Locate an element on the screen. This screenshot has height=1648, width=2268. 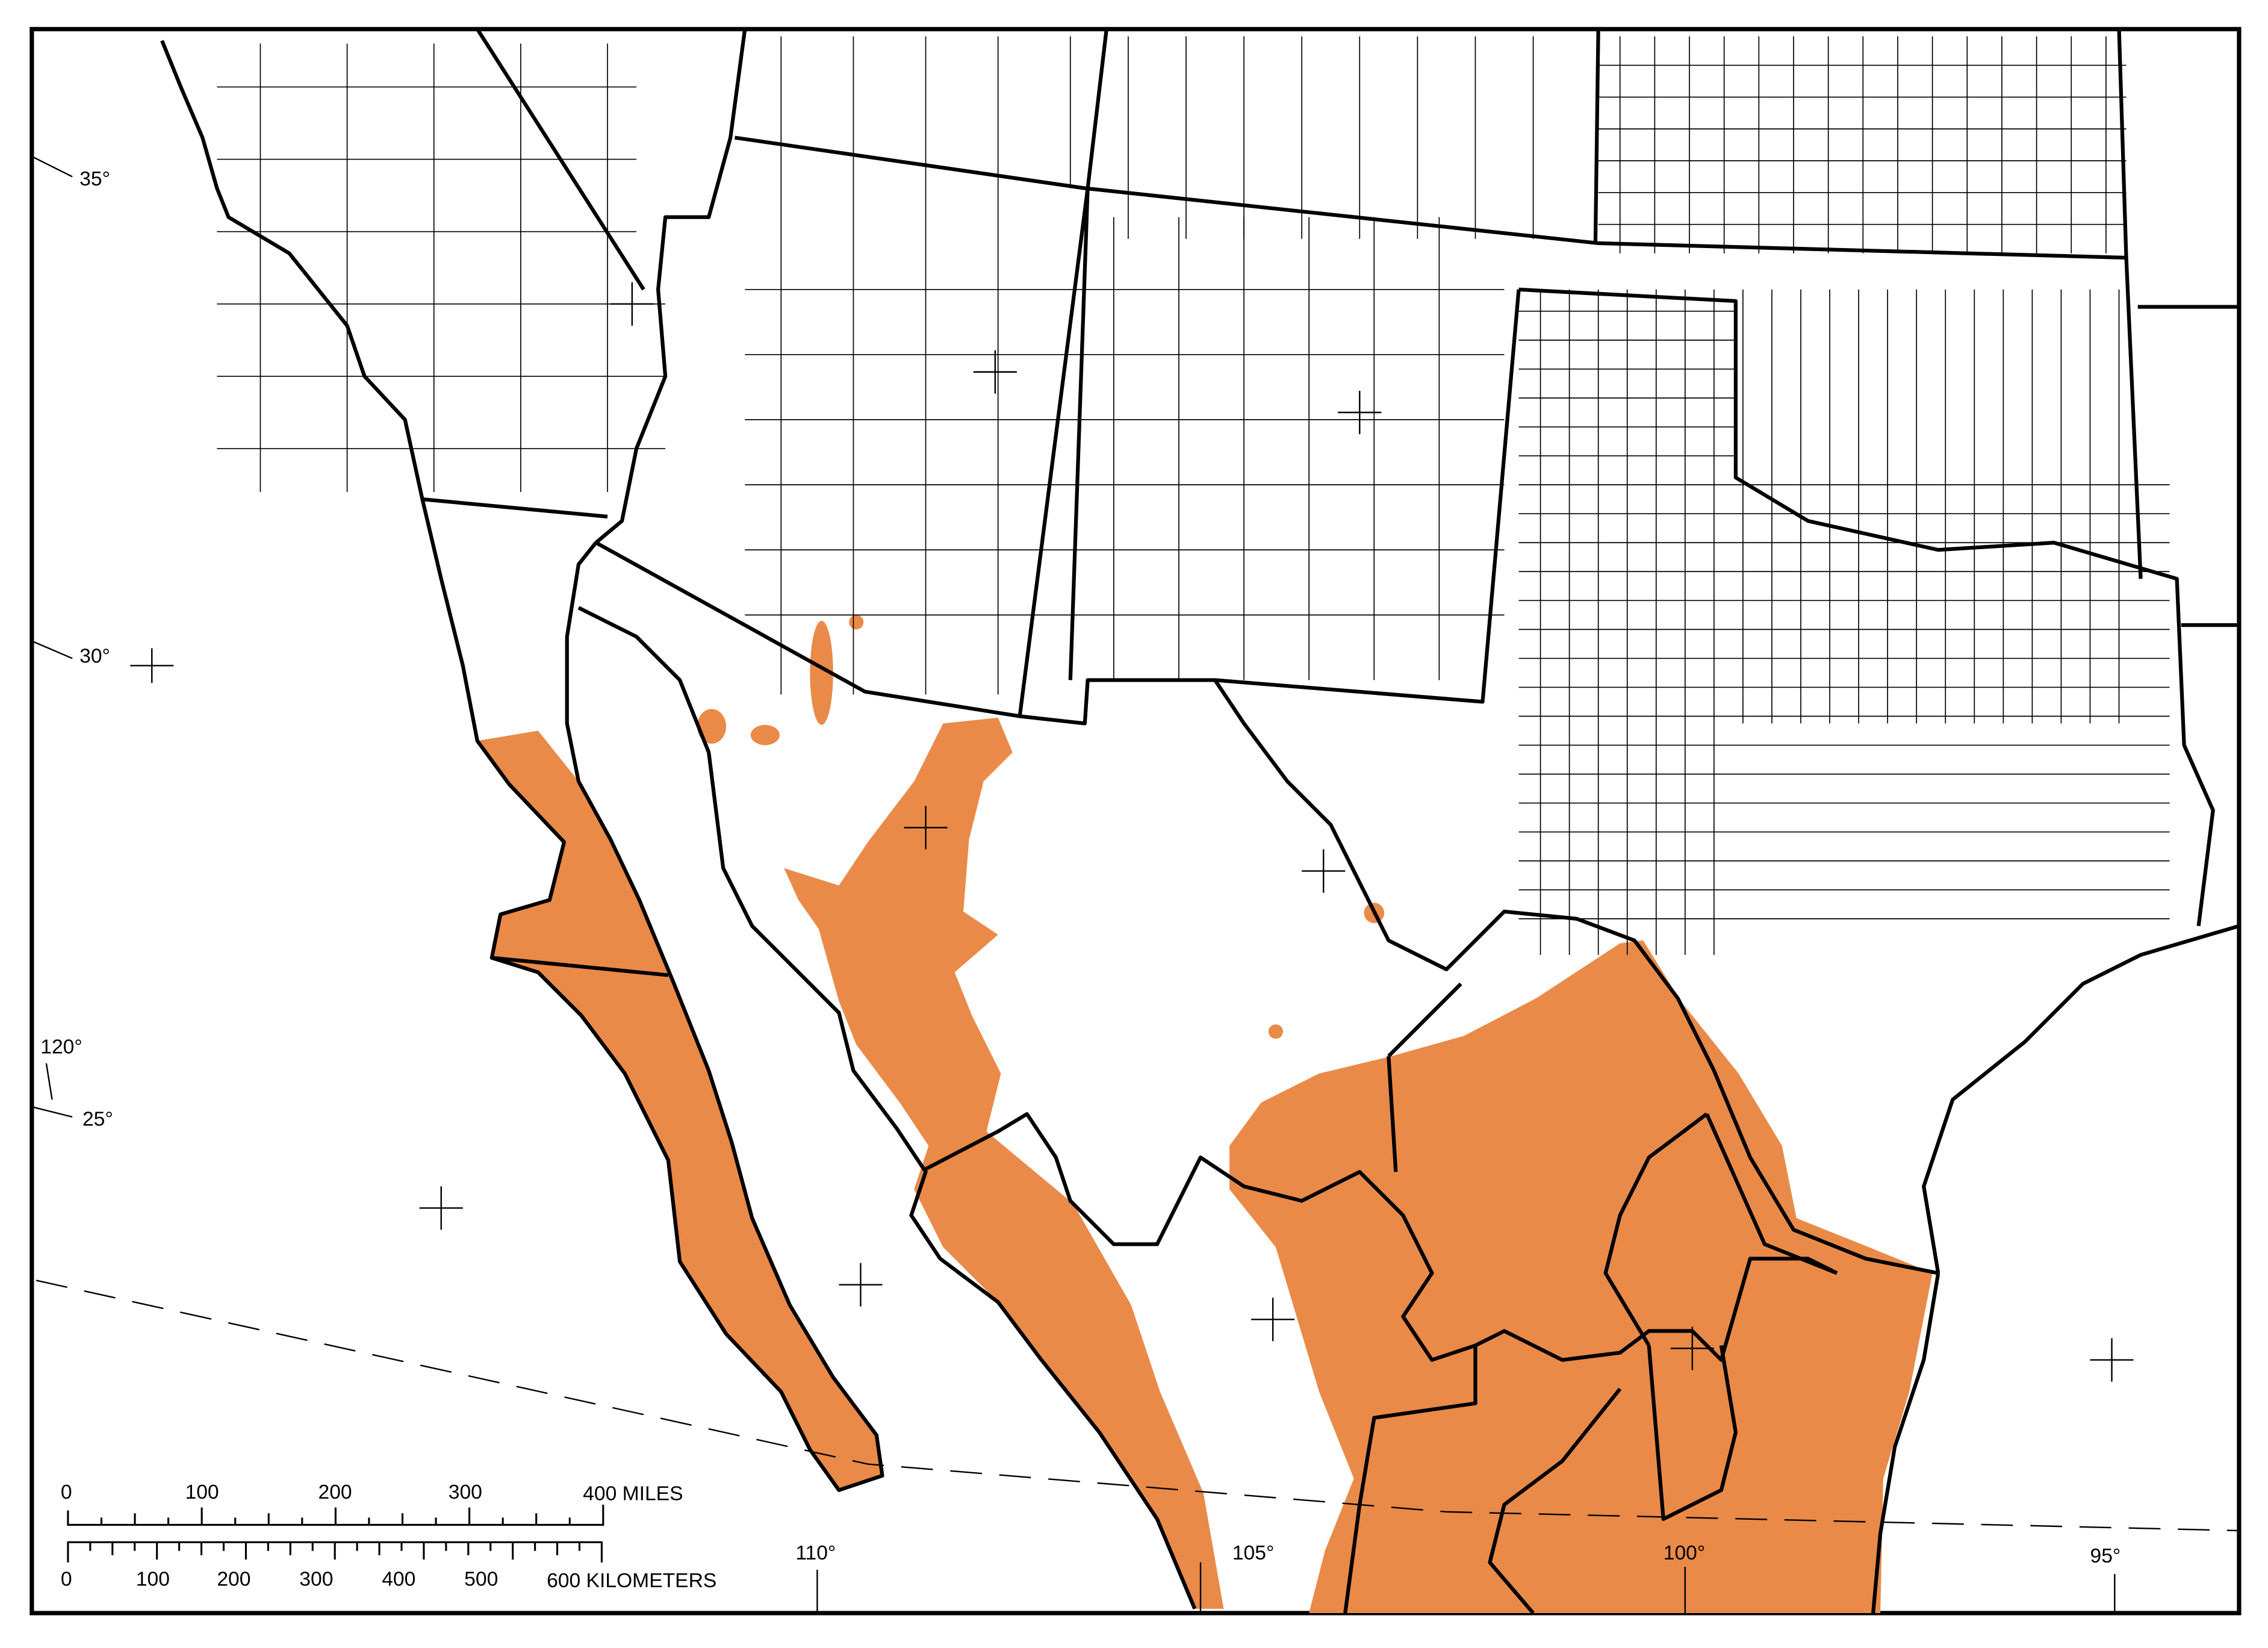
scale-miles-200: 200 is located at coordinates (335, 1492).